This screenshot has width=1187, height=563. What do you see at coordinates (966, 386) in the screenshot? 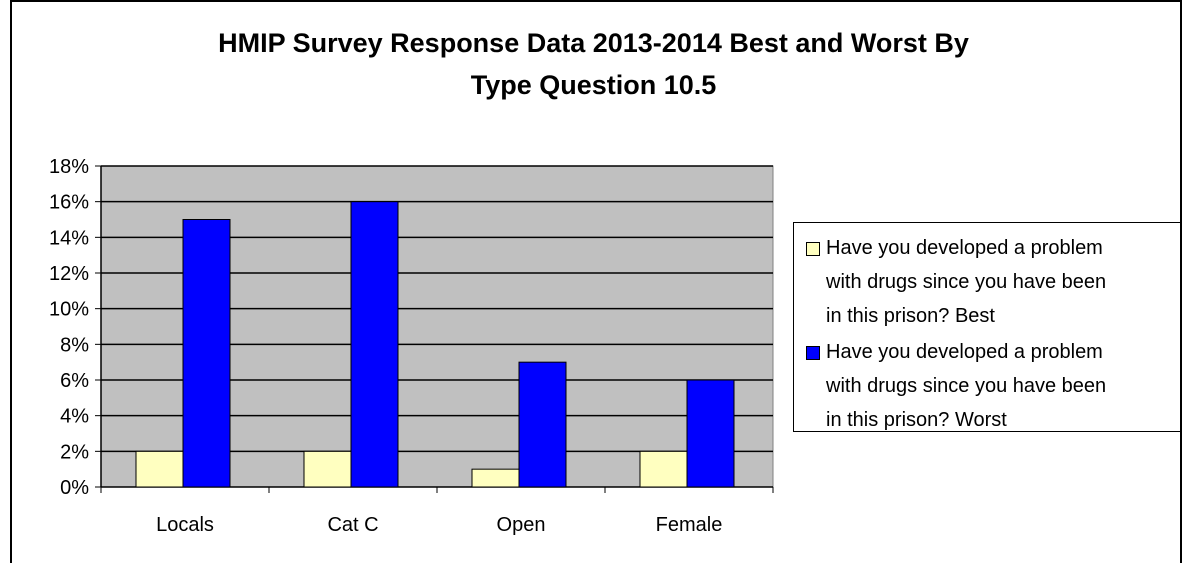
I see `legend-label-worst-line-2: with drugs since you have been` at bounding box center [966, 386].